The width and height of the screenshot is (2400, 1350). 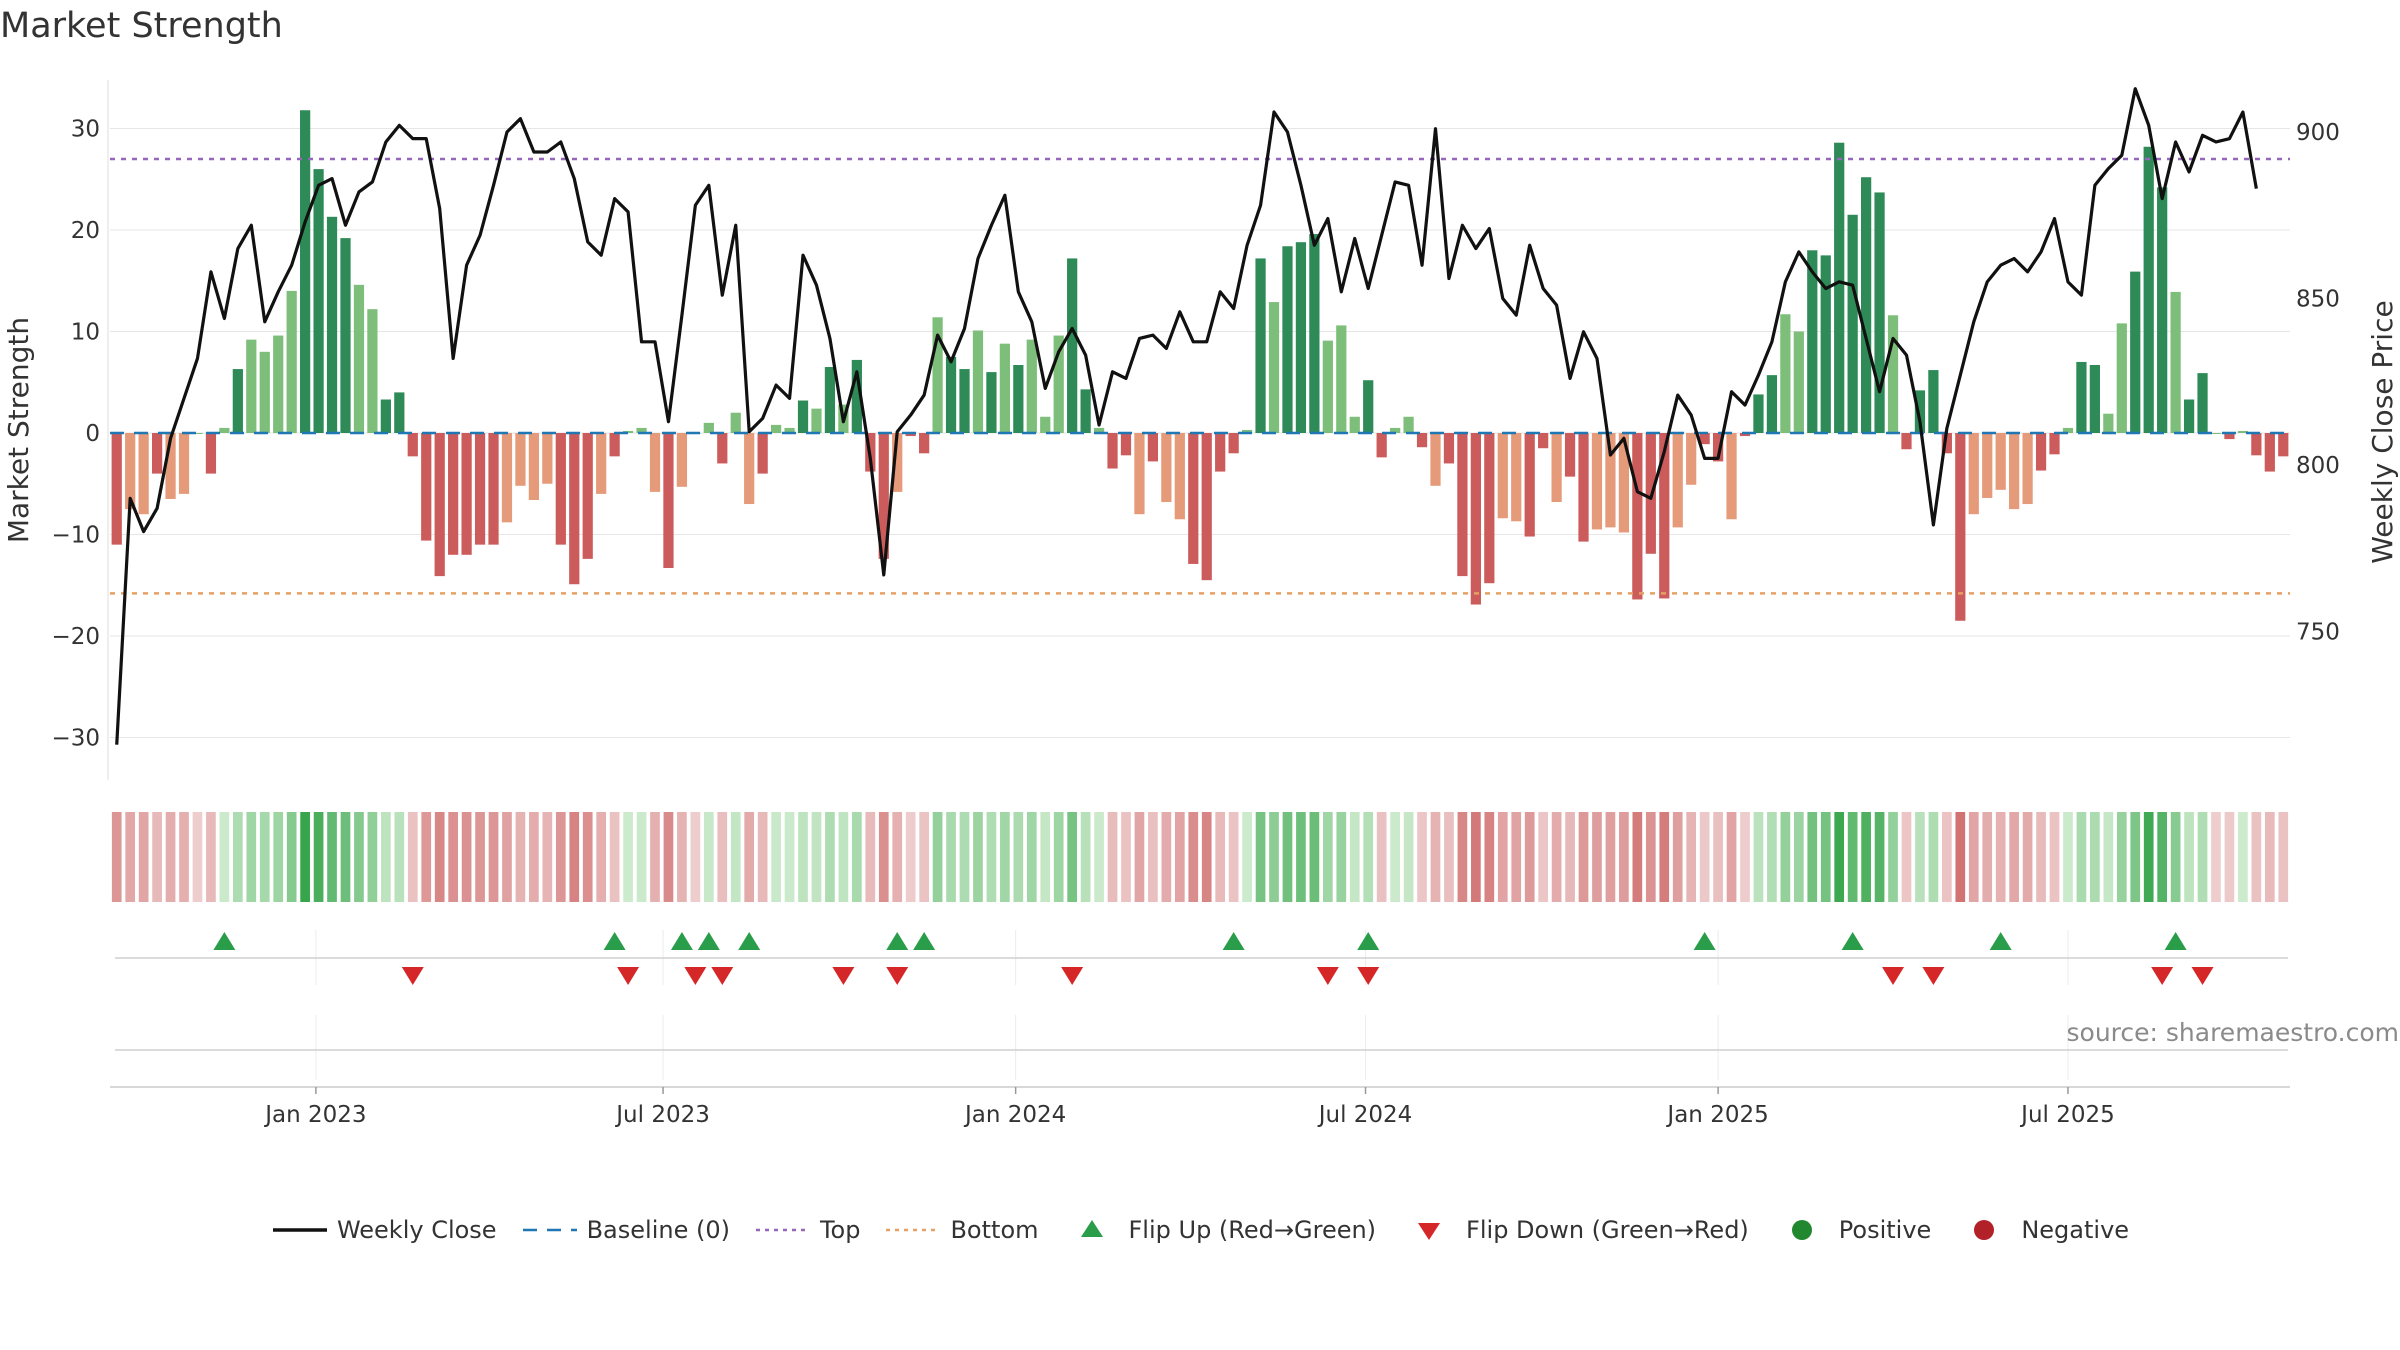 I want to click on legend-label-1: Baseline (0), so click(x=658, y=1230).